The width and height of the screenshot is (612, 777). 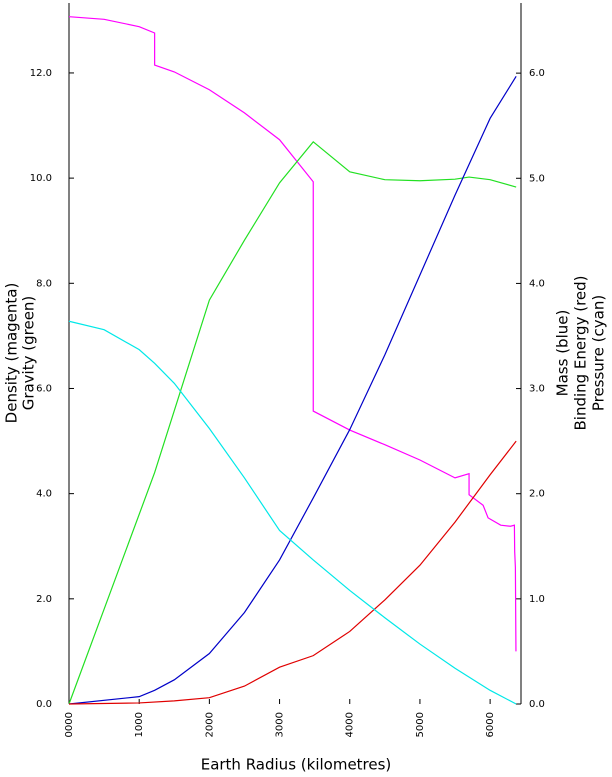 What do you see at coordinates (350, 724) in the screenshot?
I see `x-tick-label: 4000` at bounding box center [350, 724].